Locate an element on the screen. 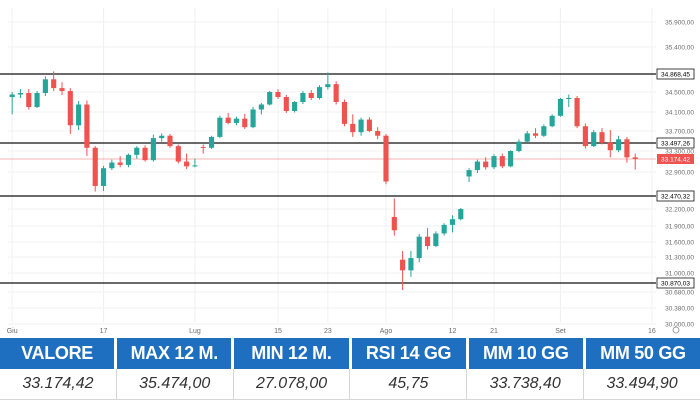 This screenshot has height=400, width=700. x-tick-label: 15 is located at coordinates (278, 331).